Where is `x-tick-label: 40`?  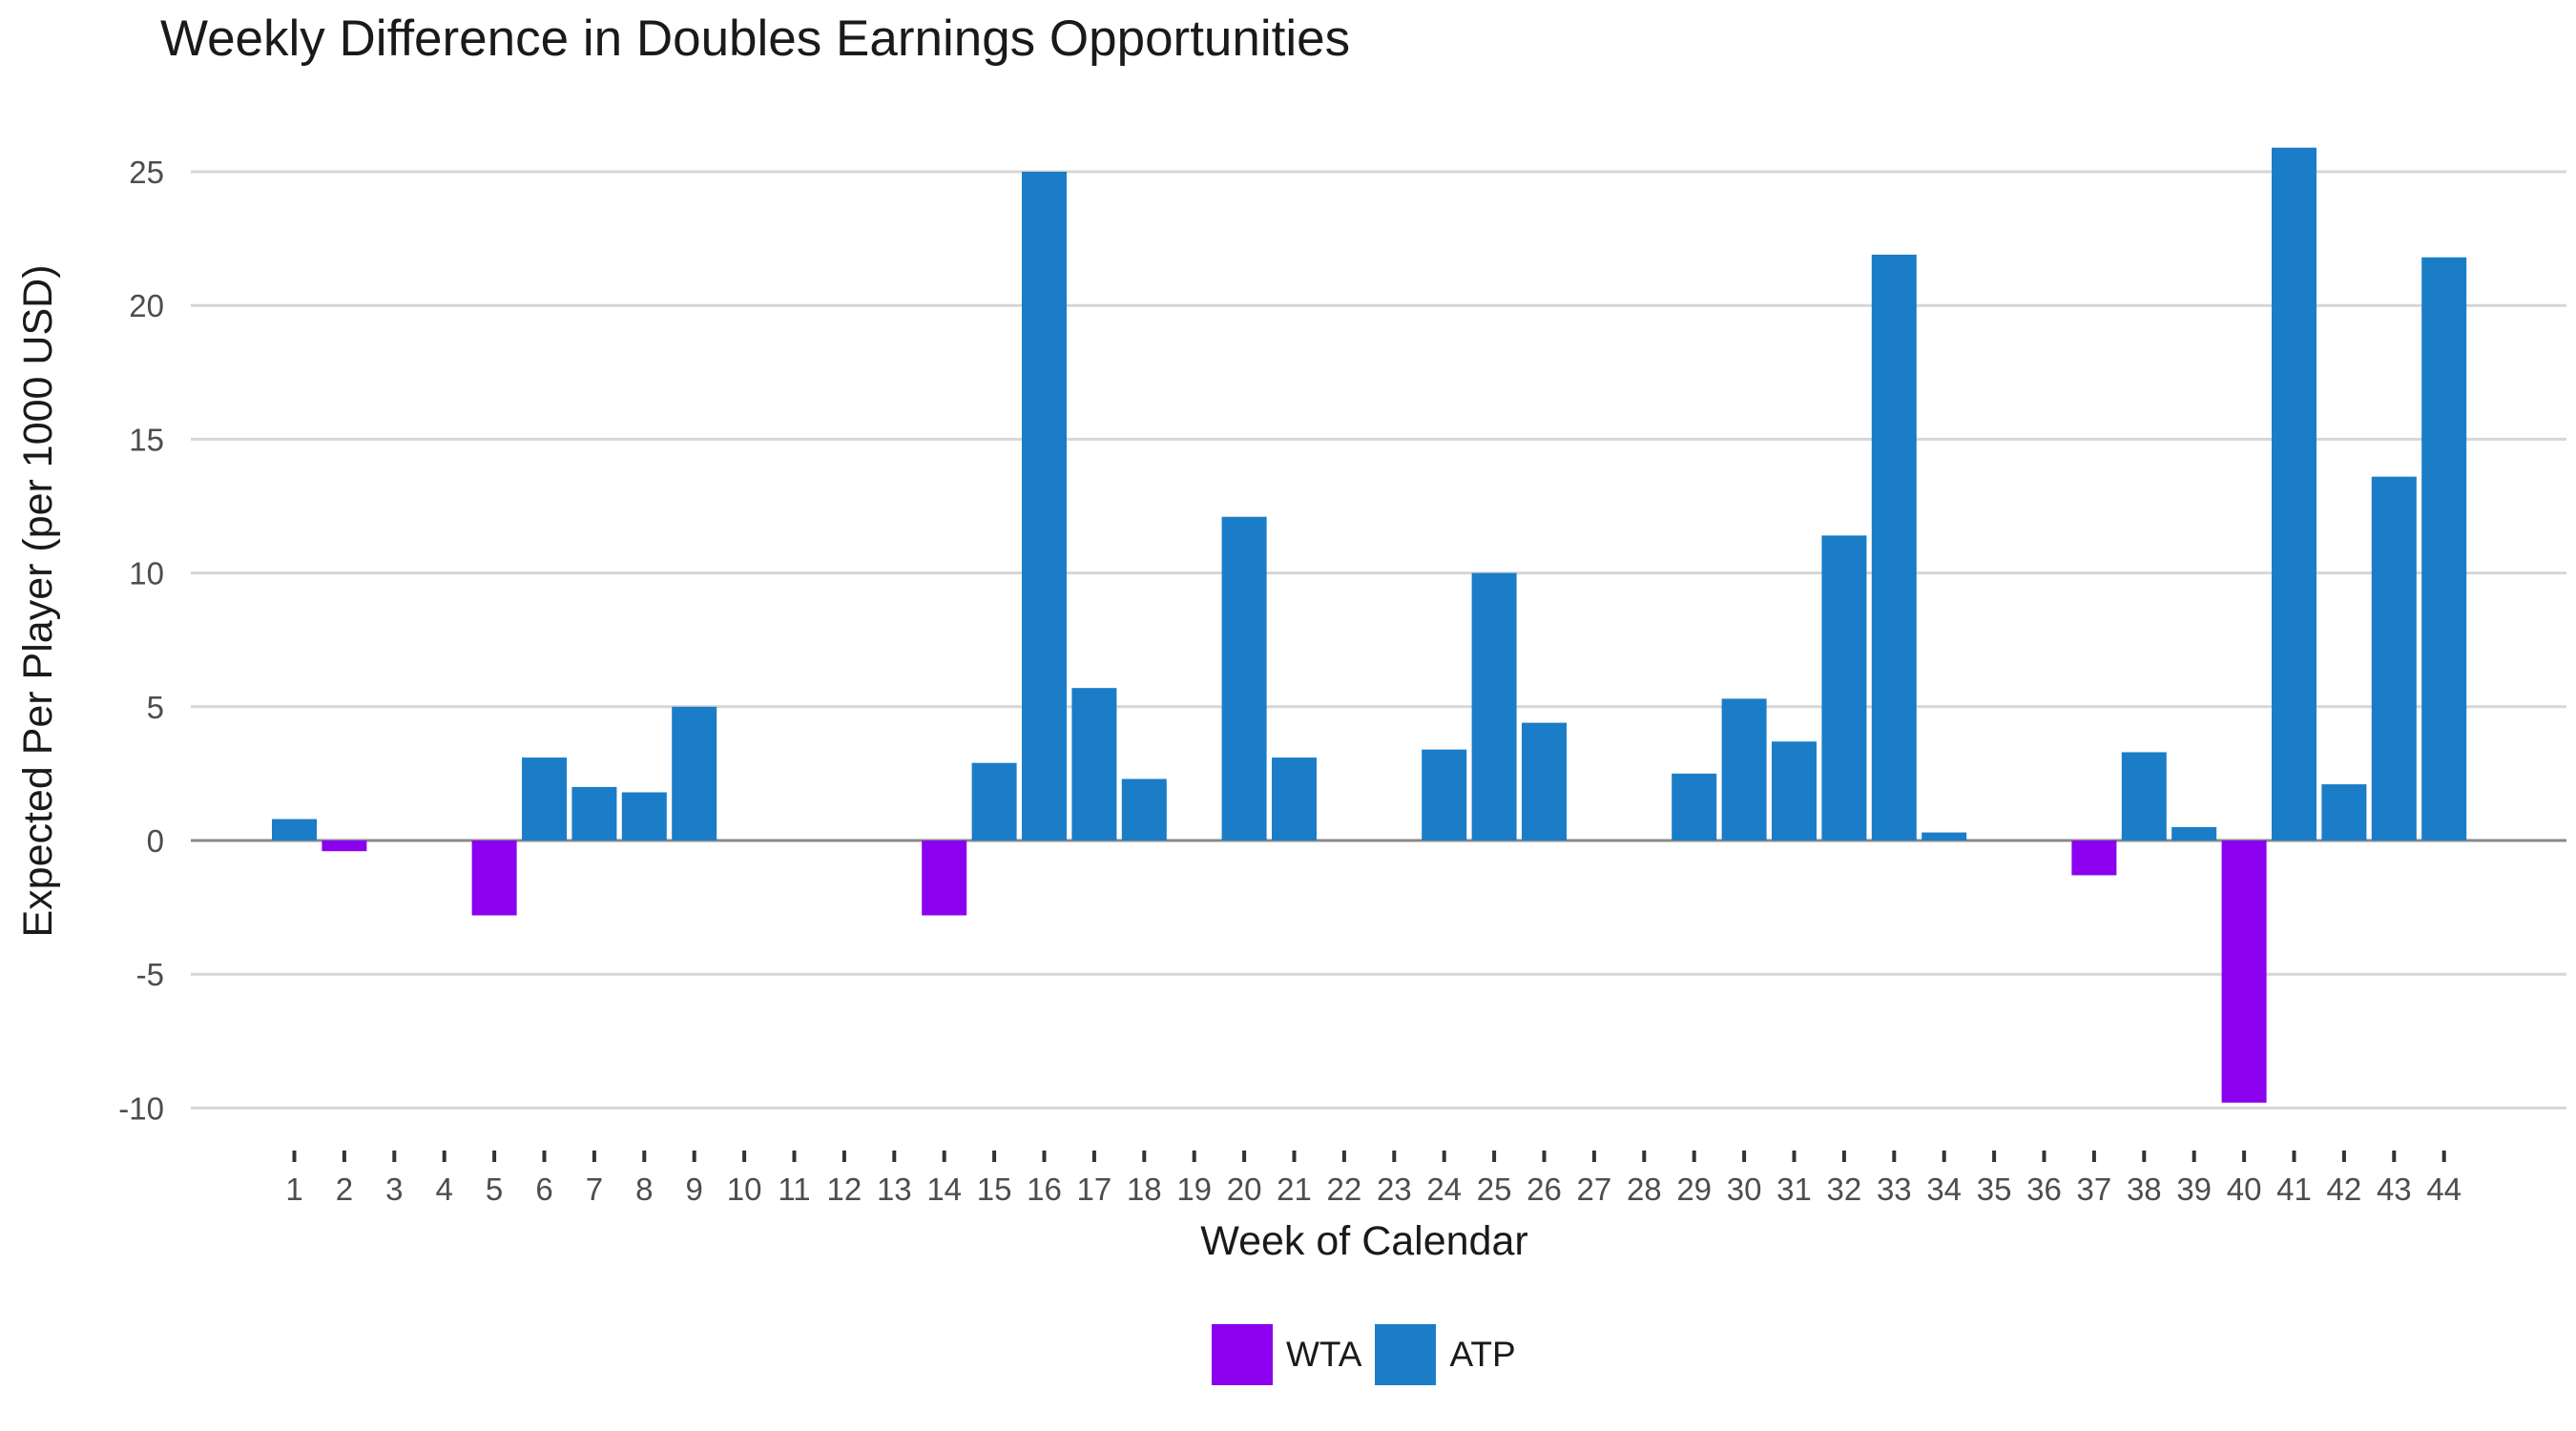
x-tick-label: 40 is located at coordinates (2244, 1189).